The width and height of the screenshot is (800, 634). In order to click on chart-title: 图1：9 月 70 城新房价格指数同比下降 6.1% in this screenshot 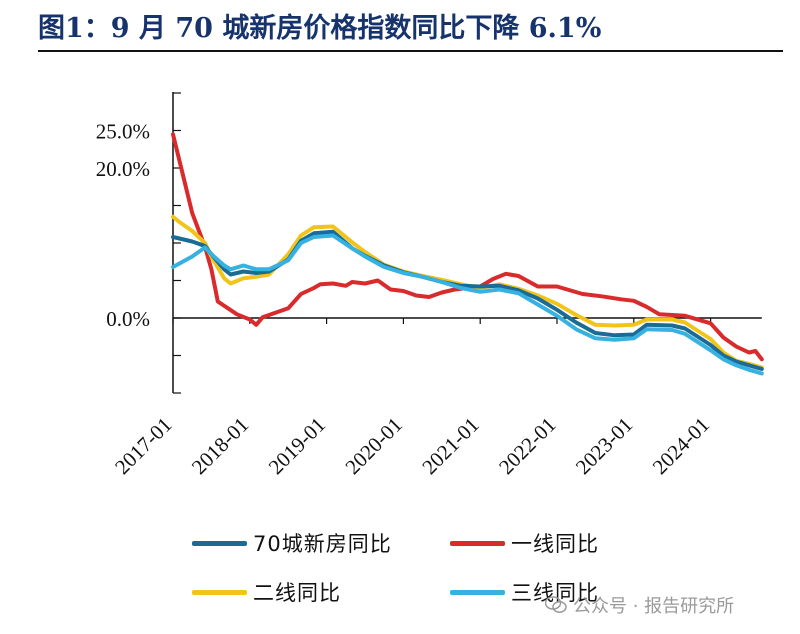, I will do `click(320, 28)`.